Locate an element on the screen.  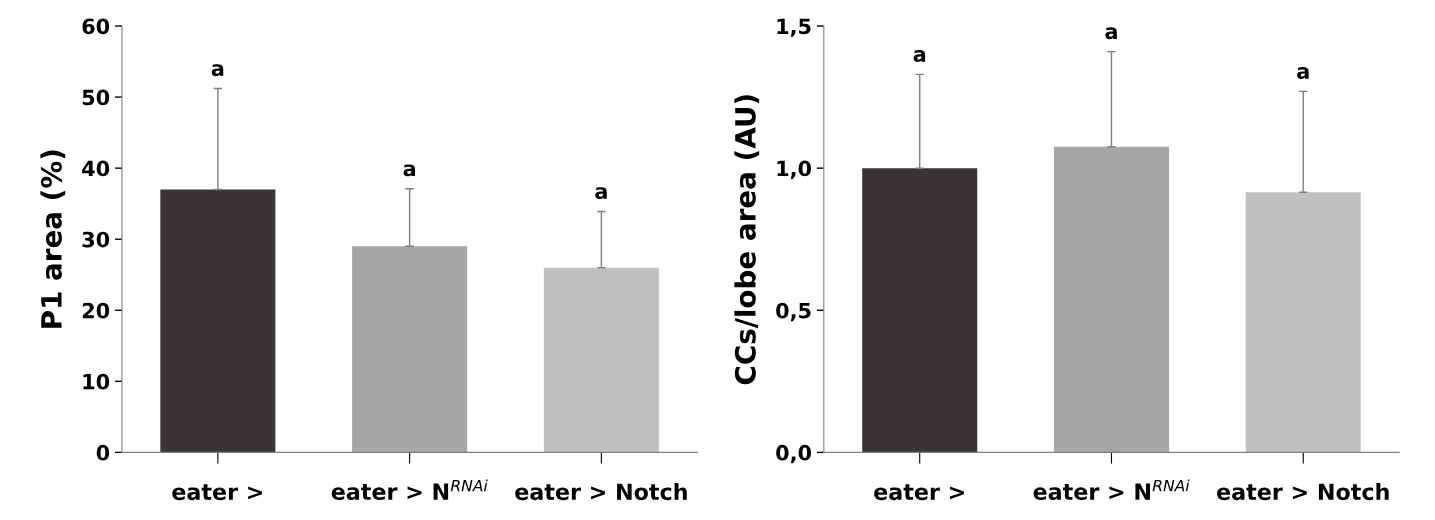
y-tick-label: 30 is located at coordinates (96, 239).